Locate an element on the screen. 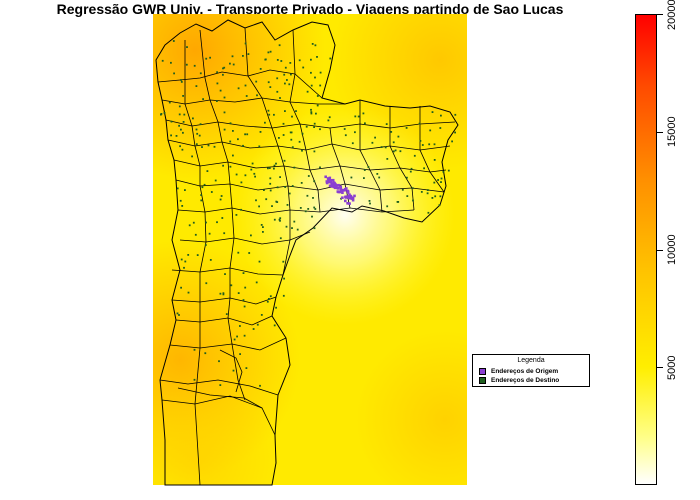 The image size is (700, 500). colorbar-tick is located at coordinates (660, 368).